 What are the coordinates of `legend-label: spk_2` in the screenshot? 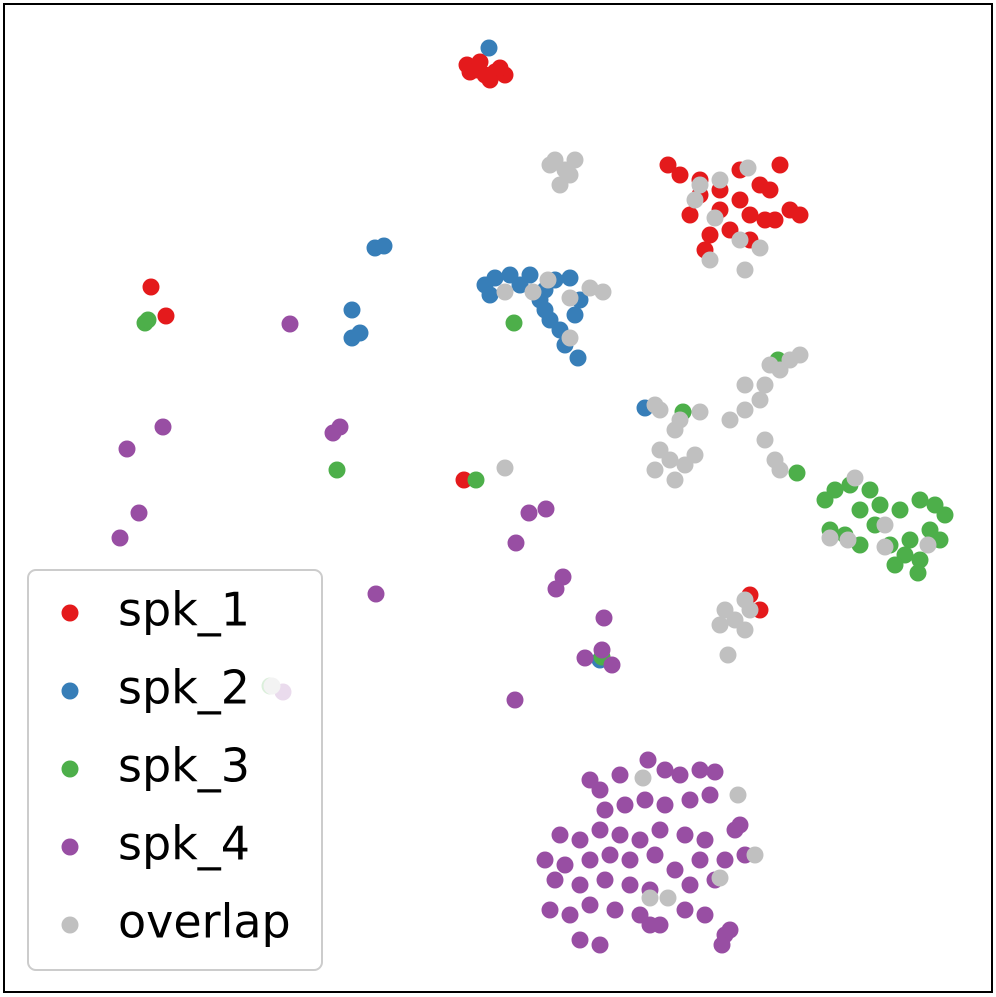 It's located at (184, 688).